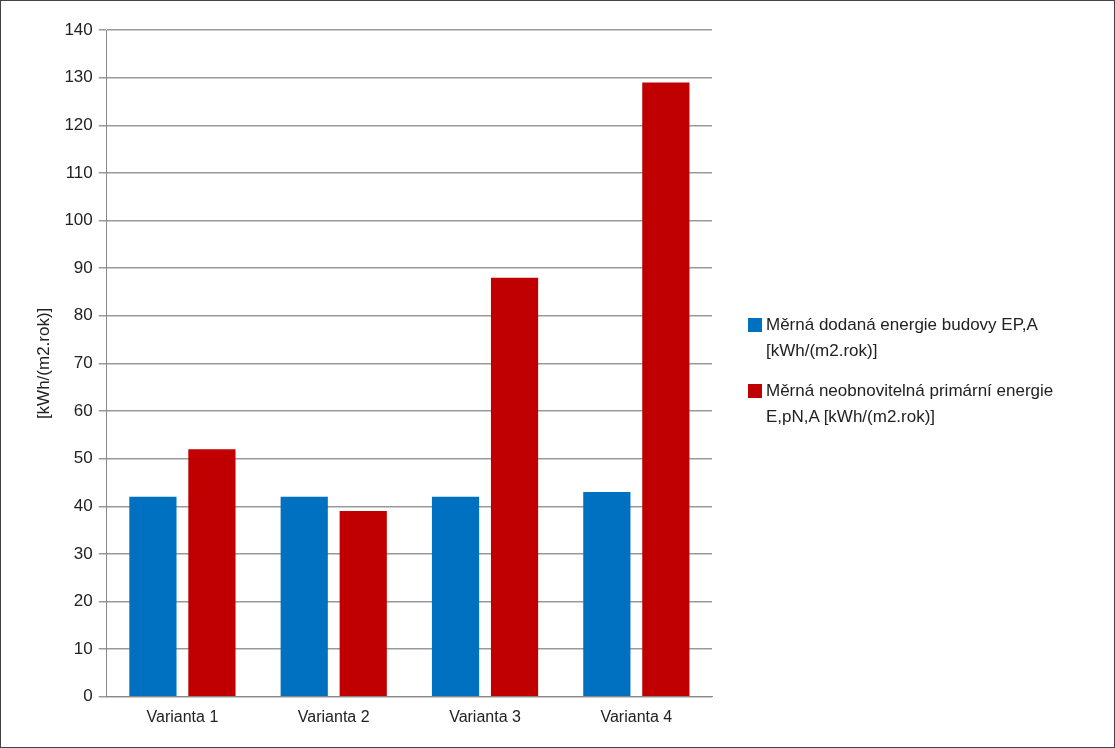 The height and width of the screenshot is (748, 1115). I want to click on y-tick-label: 80, so click(83, 315).